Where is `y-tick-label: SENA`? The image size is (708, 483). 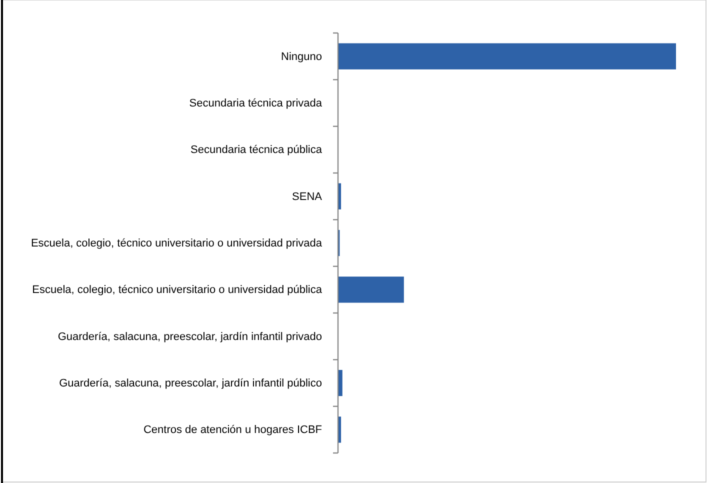 y-tick-label: SENA is located at coordinates (307, 196).